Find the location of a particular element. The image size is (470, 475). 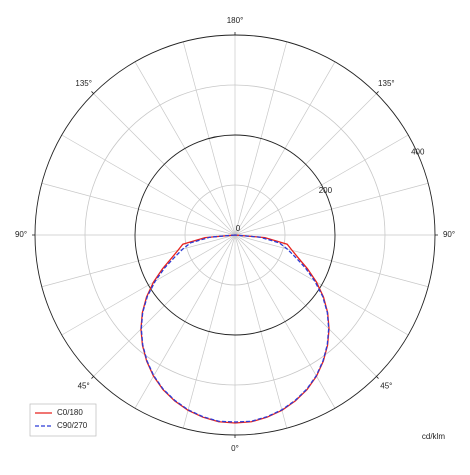

theta-tick-label: 180° is located at coordinates (235, 20).